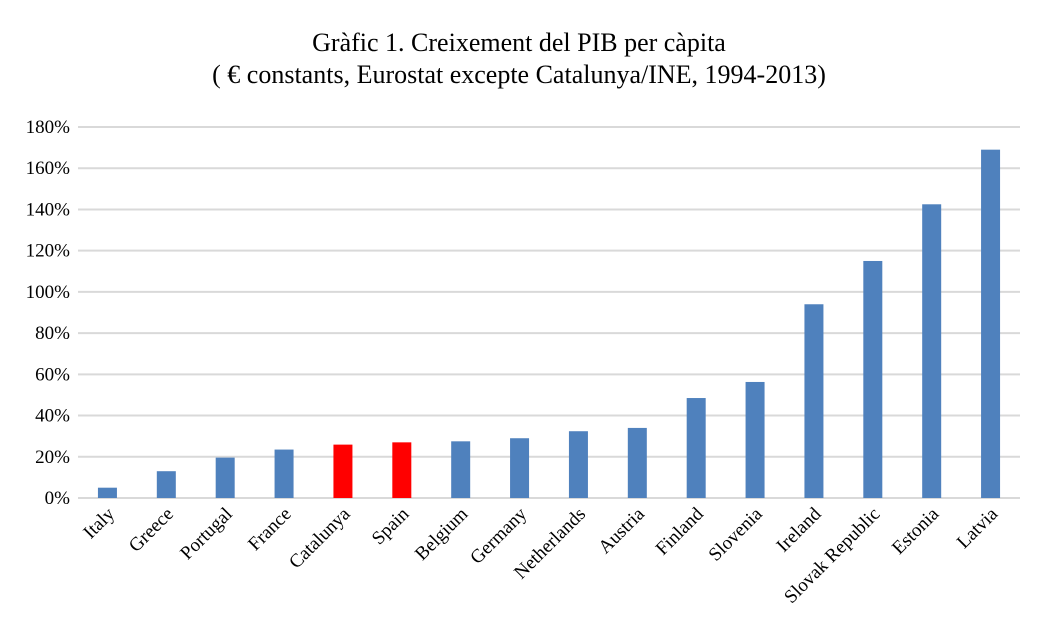 This screenshot has width=1038, height=642. What do you see at coordinates (621, 530) in the screenshot?
I see `x-tick-label: Austria` at bounding box center [621, 530].